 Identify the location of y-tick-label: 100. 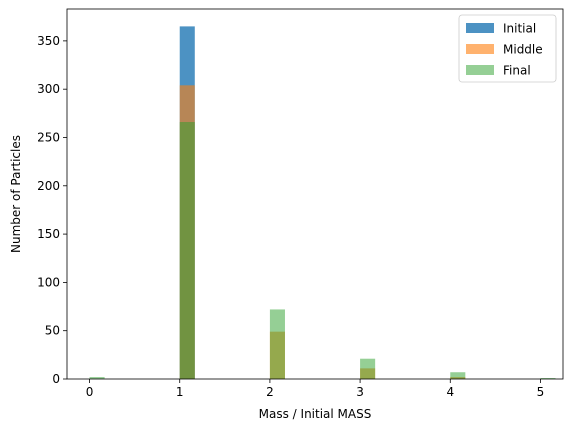
(48, 282).